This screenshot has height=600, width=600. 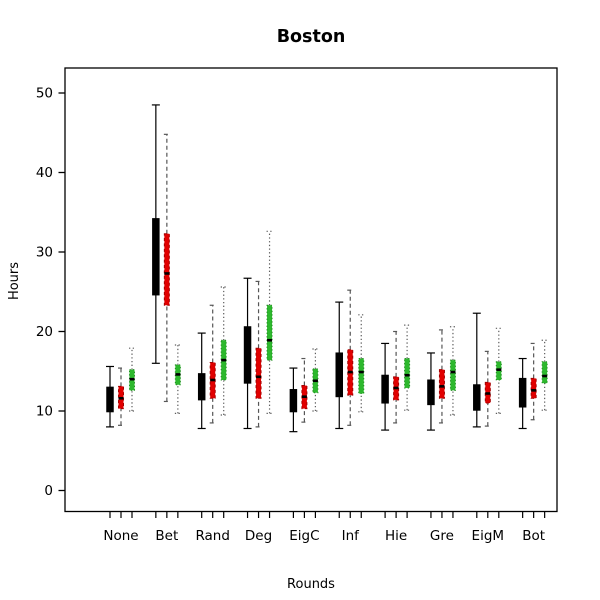 I want to click on box-deg-black-solid, so click(x=247, y=353).